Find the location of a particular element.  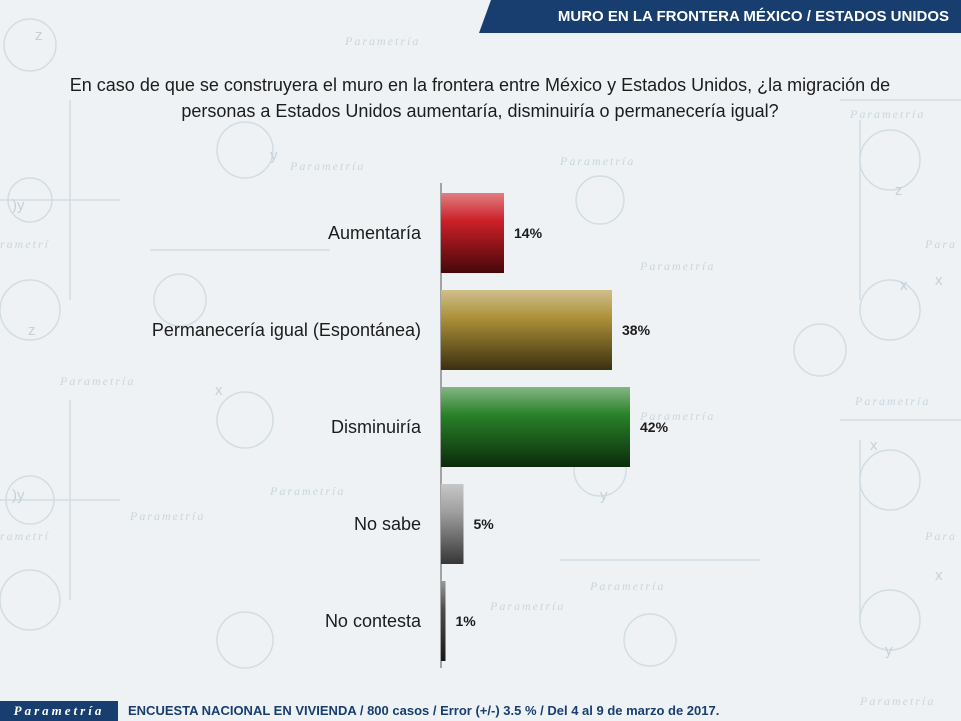

value-label: 42% is located at coordinates (654, 427).